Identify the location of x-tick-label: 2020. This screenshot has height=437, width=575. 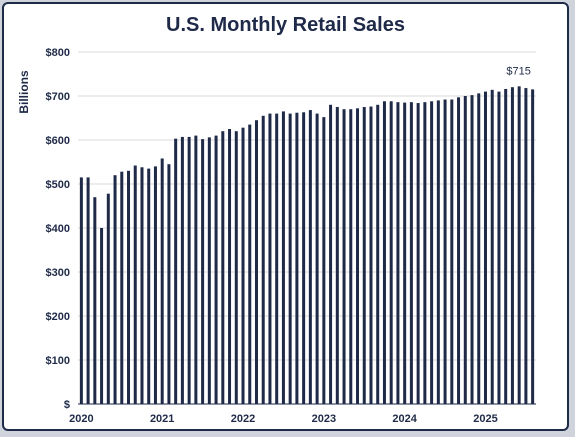
(81, 419).